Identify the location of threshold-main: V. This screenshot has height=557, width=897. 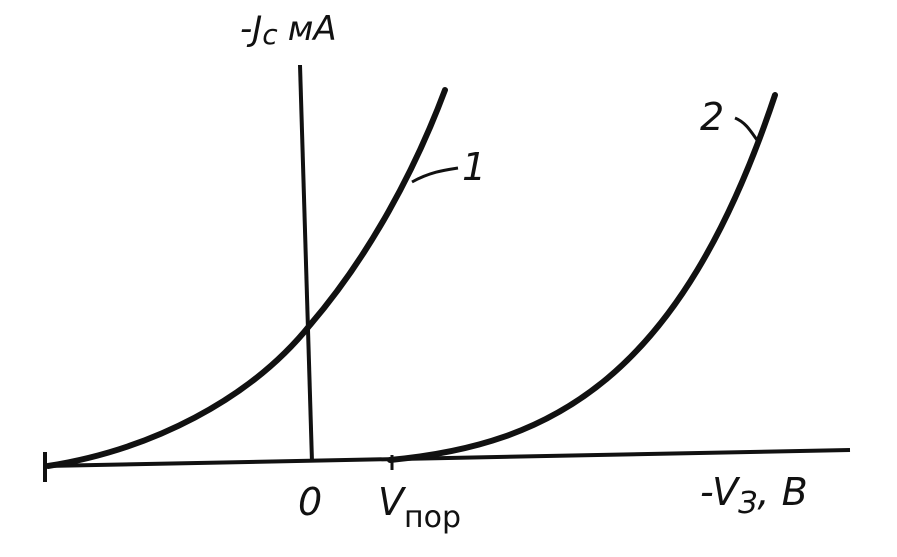
(392, 502).